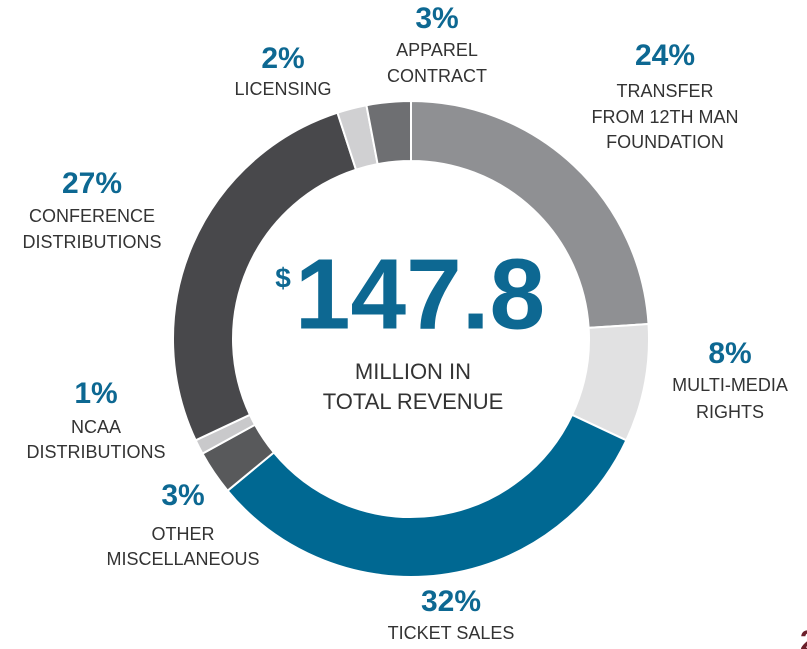 The height and width of the screenshot is (649, 807). I want to click on category-label: FOUNDATION, so click(665, 142).